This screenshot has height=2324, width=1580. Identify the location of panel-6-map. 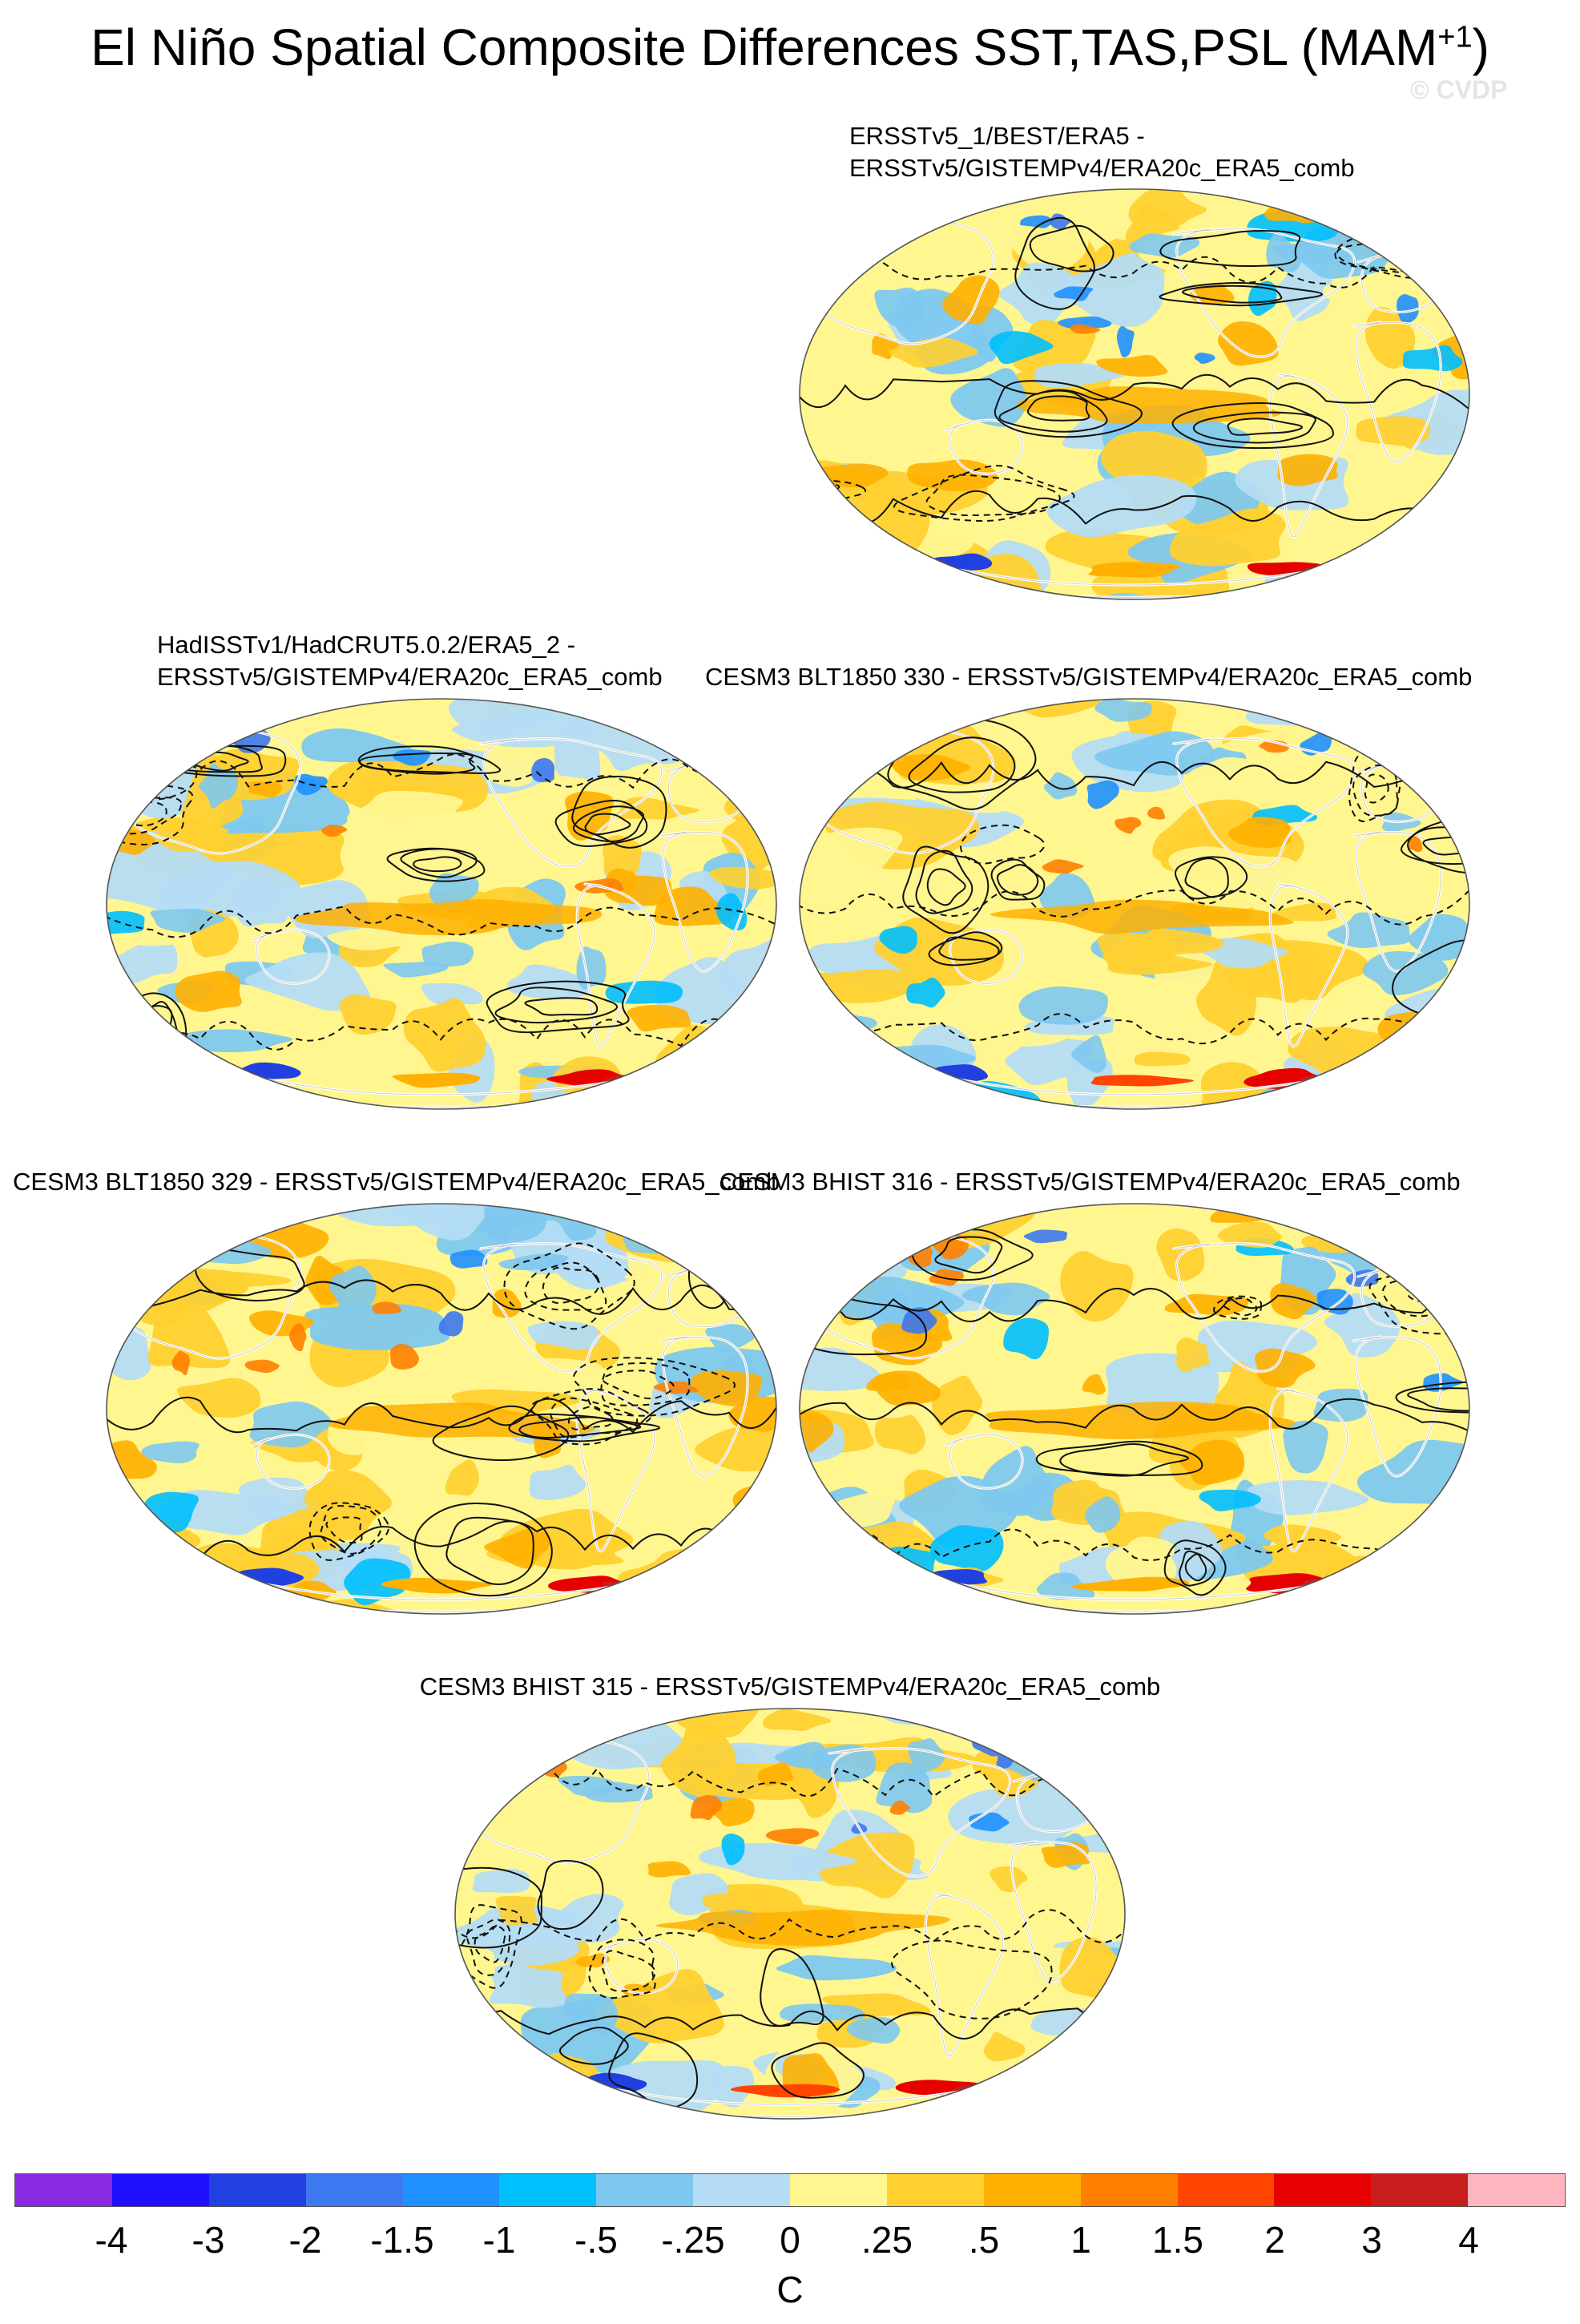
(790, 1914).